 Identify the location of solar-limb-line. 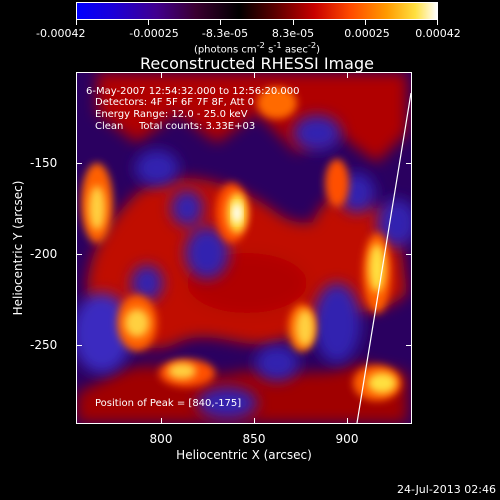
(383, 257).